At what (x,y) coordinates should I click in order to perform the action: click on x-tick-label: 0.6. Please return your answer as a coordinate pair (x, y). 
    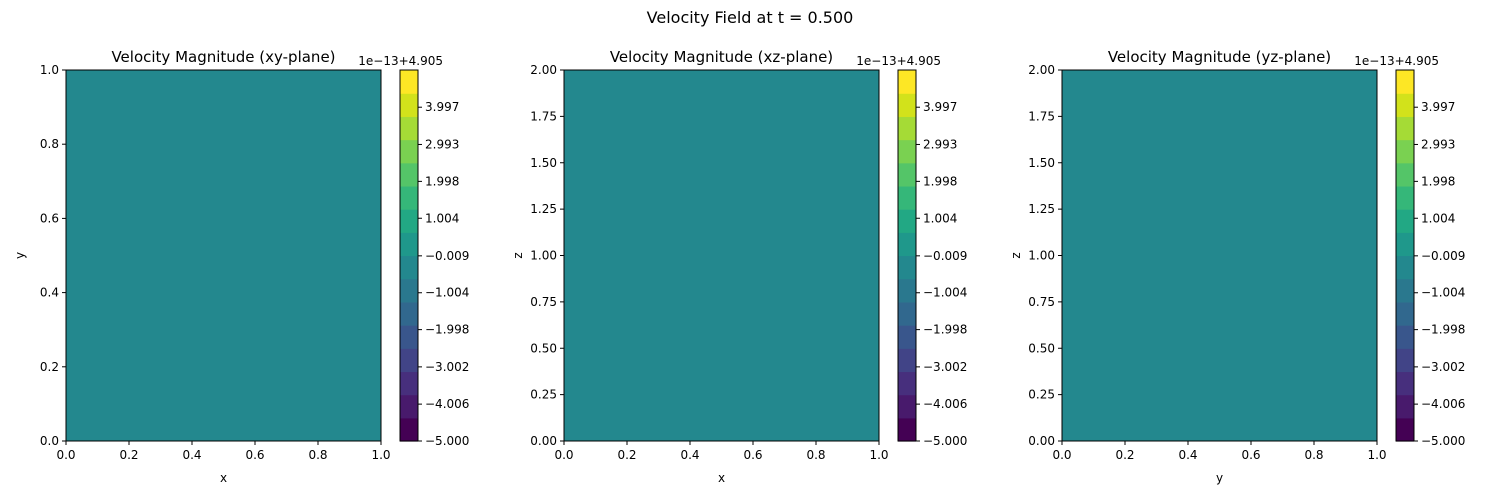
    Looking at the image, I should click on (1250, 455).